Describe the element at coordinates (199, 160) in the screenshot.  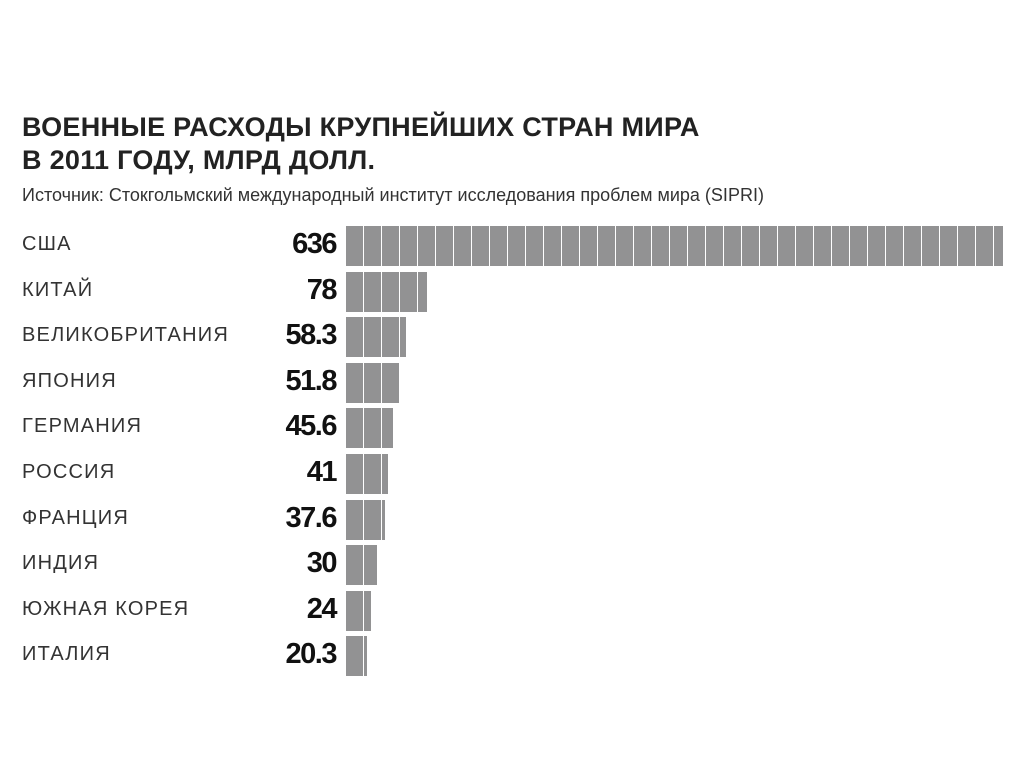
I see `chart-title-line-2: В 2011 ГОДУ, МЛРД ДОЛЛ.` at that location.